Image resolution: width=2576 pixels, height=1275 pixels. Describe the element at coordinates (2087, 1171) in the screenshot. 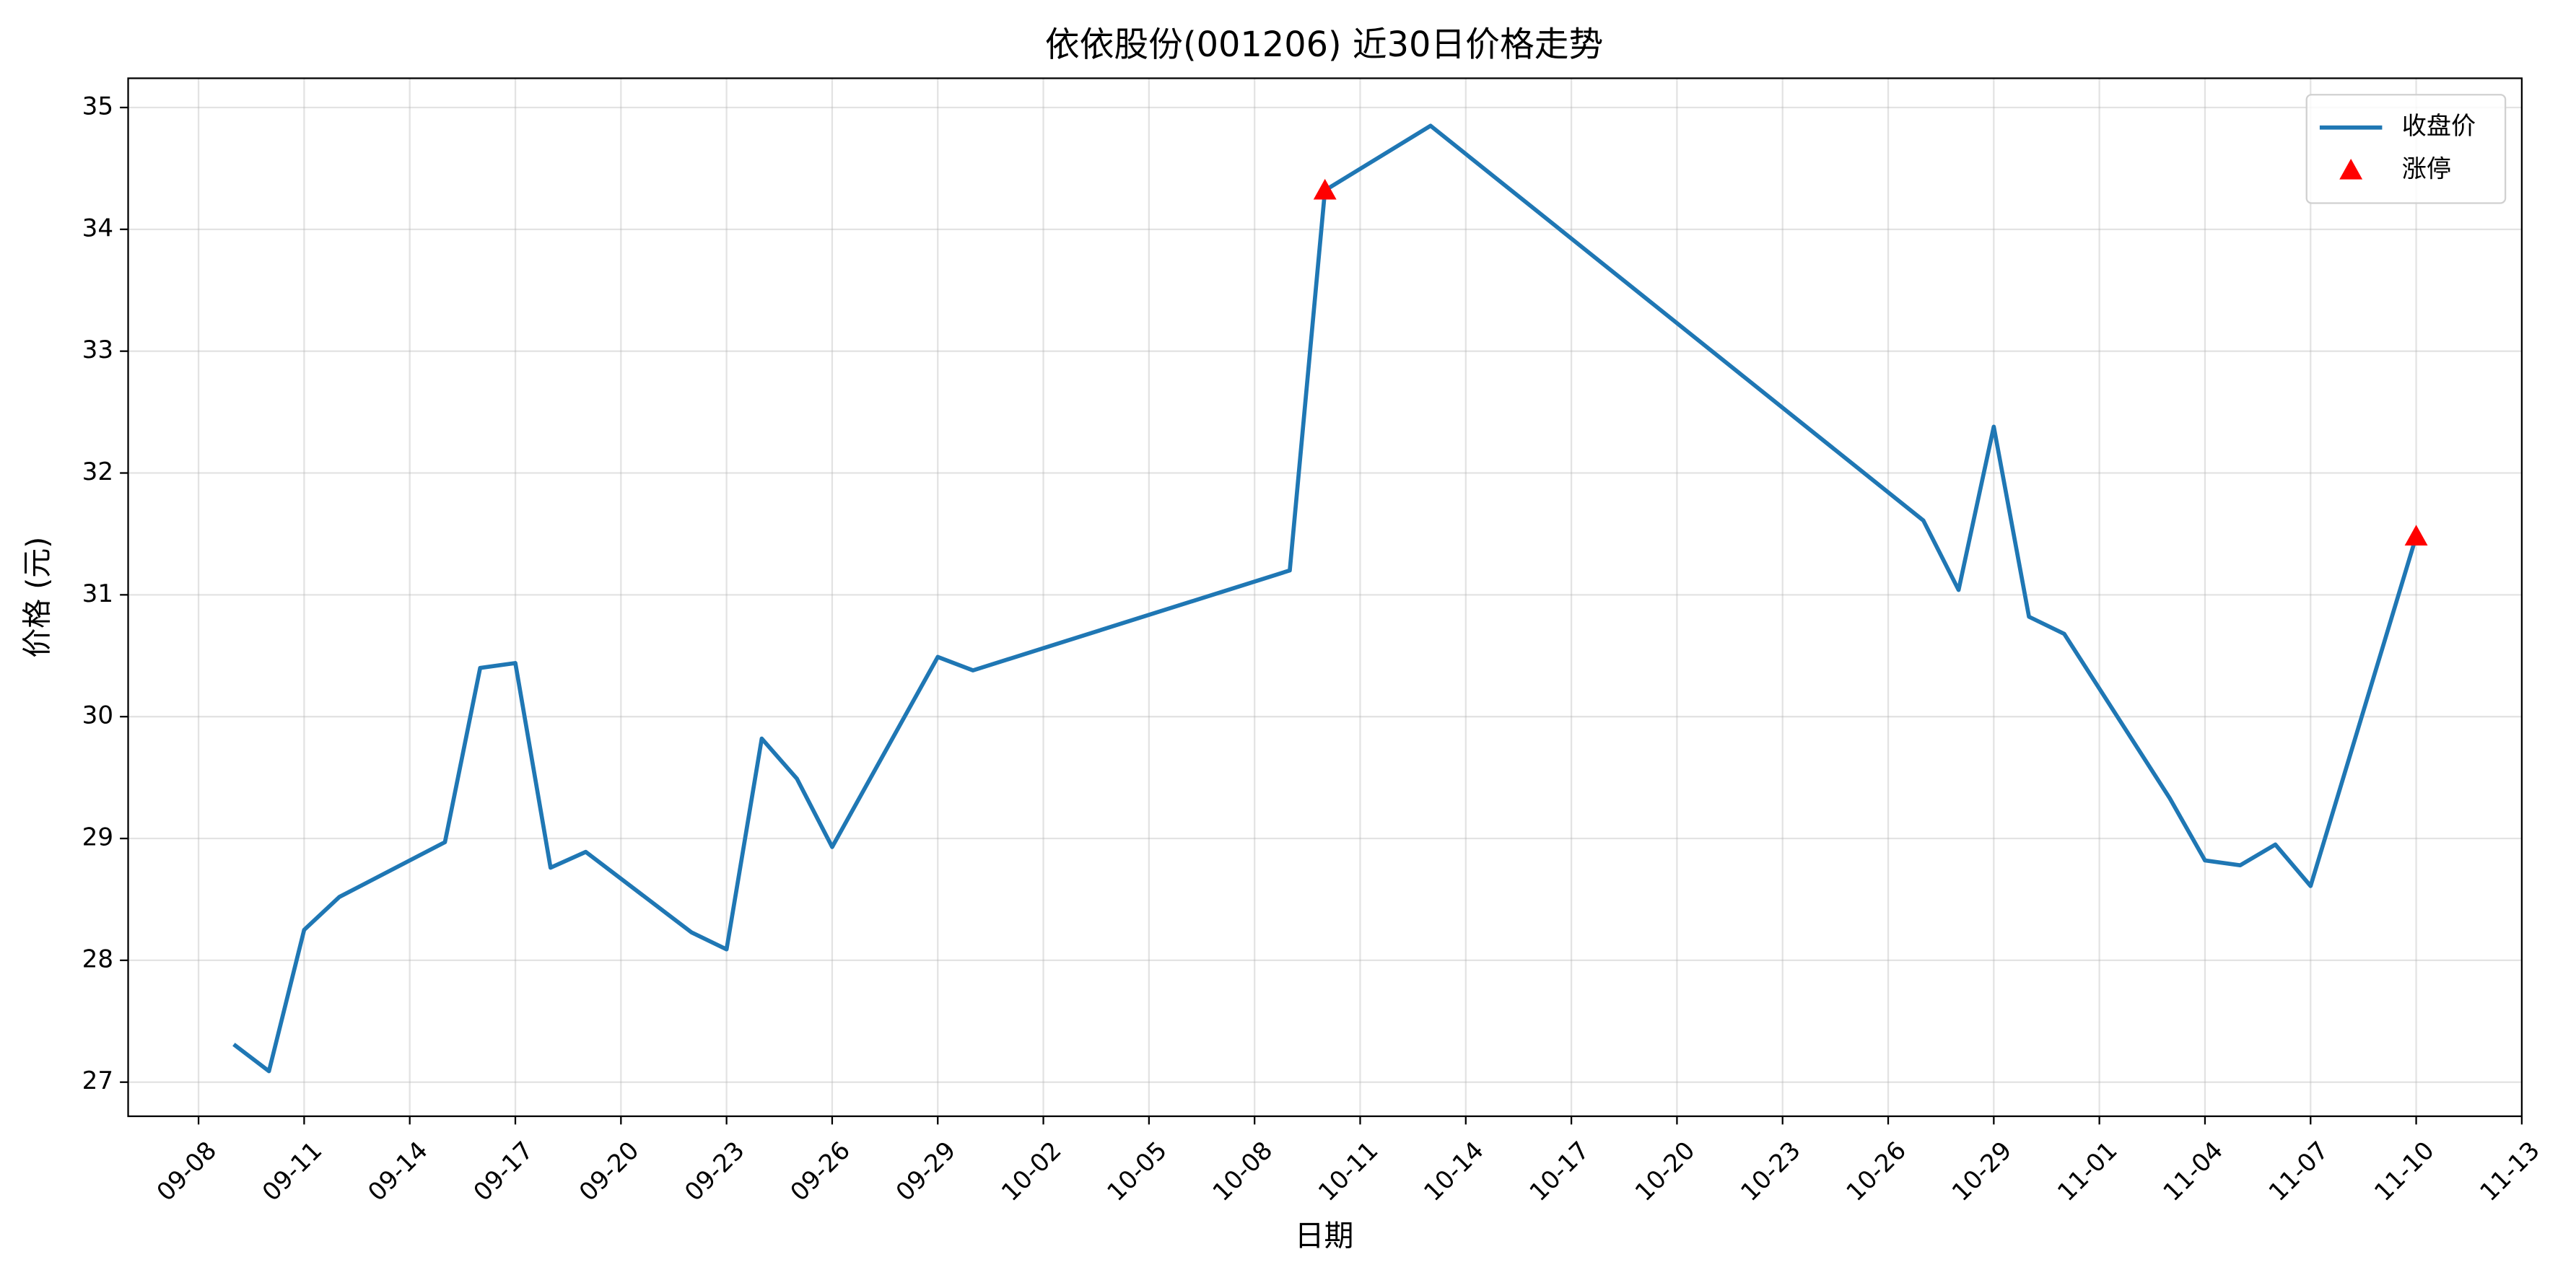

I see `x-tick-label: 11-01` at that location.